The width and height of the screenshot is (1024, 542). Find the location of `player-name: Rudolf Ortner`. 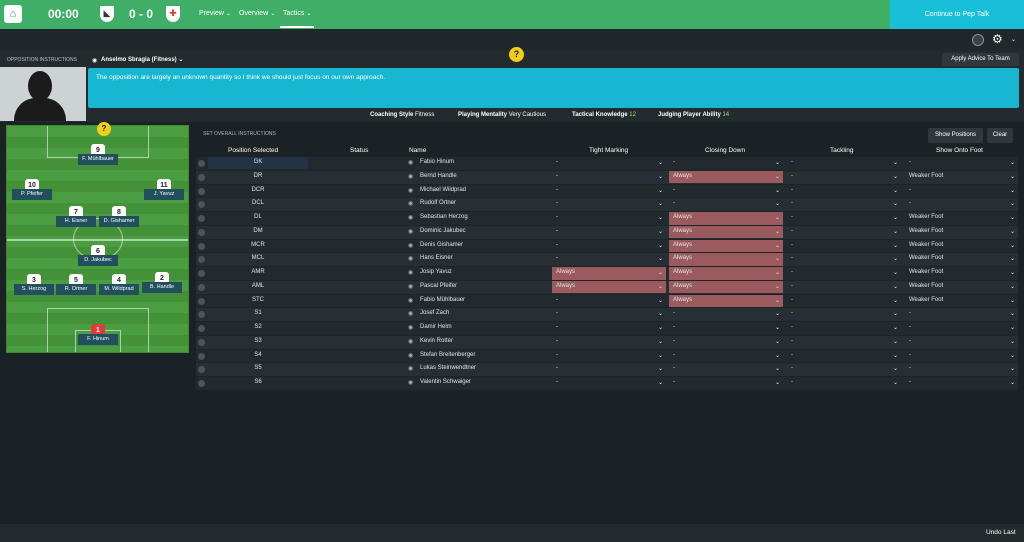

player-name: Rudolf Ortner is located at coordinates (438, 203).